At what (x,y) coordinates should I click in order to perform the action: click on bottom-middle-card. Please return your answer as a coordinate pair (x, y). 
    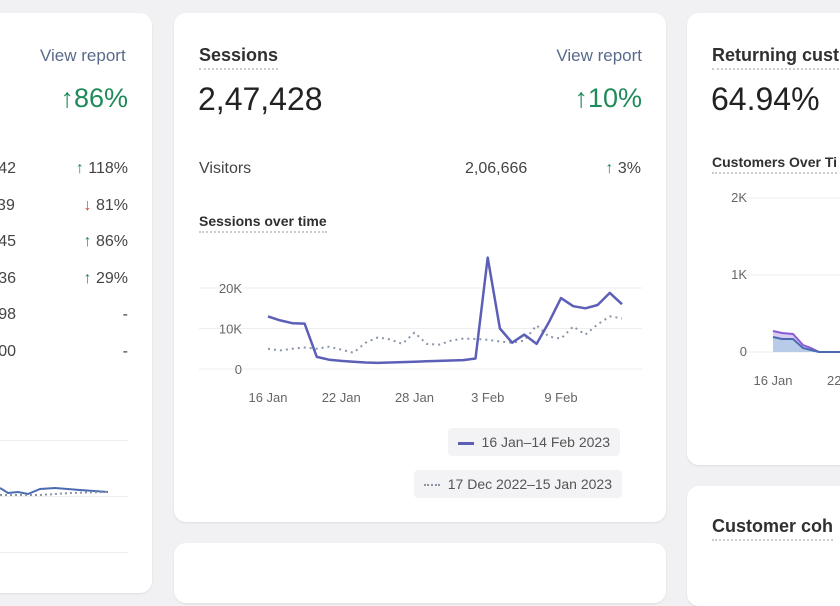
    Looking at the image, I should click on (420, 573).